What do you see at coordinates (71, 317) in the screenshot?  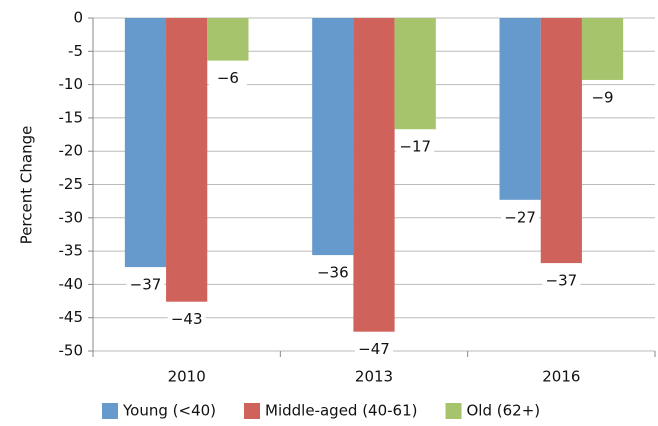 I see `y-tick-label: -45` at bounding box center [71, 317].